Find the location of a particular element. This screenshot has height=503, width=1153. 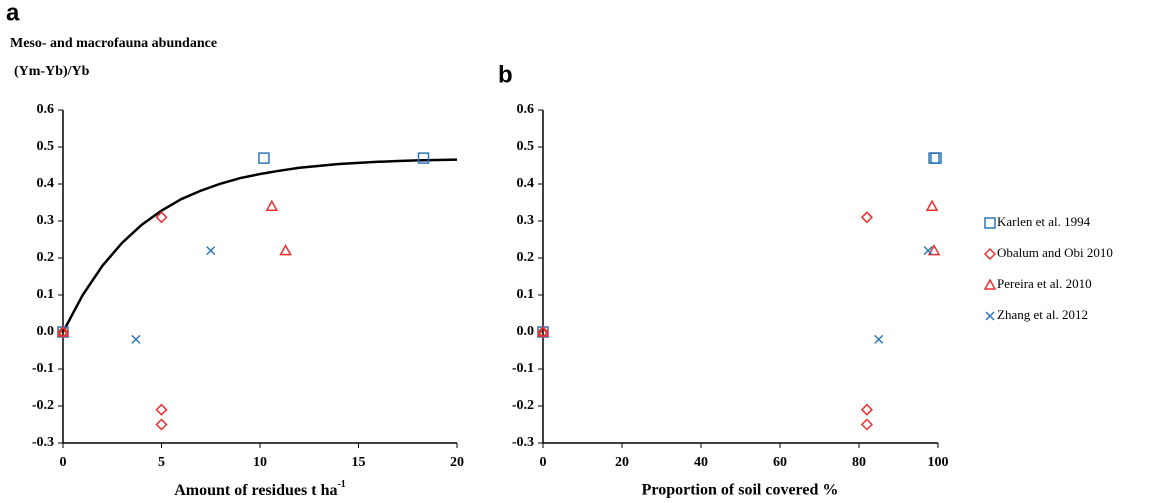

x-tick-label: 100 is located at coordinates (938, 462).